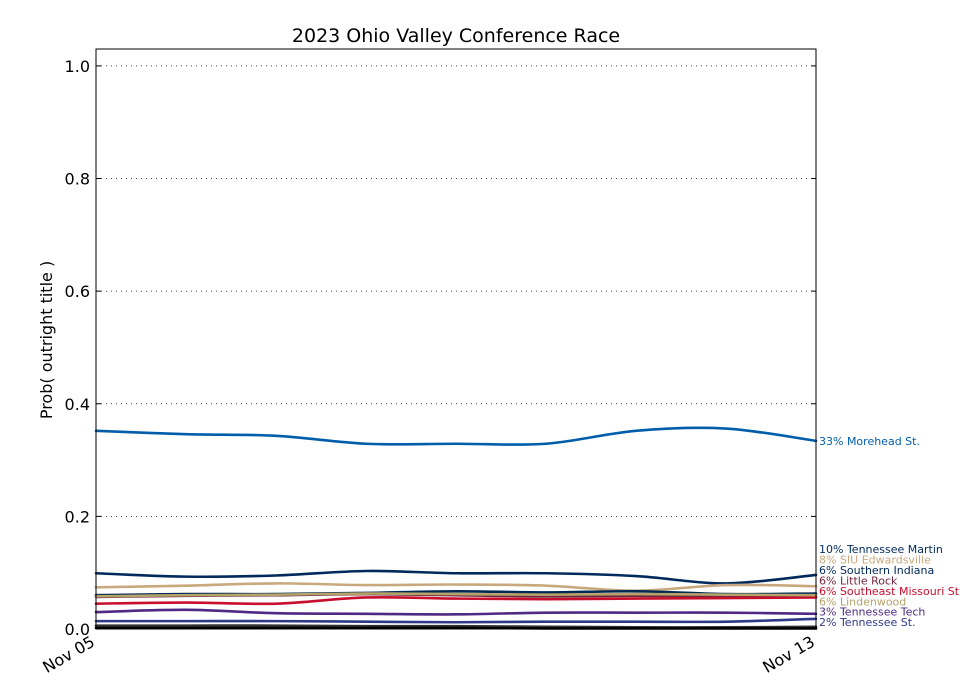 Image resolution: width=960 pixels, height=700 pixels. Describe the element at coordinates (77, 66) in the screenshot. I see `y-tick-label: 1.0` at that location.